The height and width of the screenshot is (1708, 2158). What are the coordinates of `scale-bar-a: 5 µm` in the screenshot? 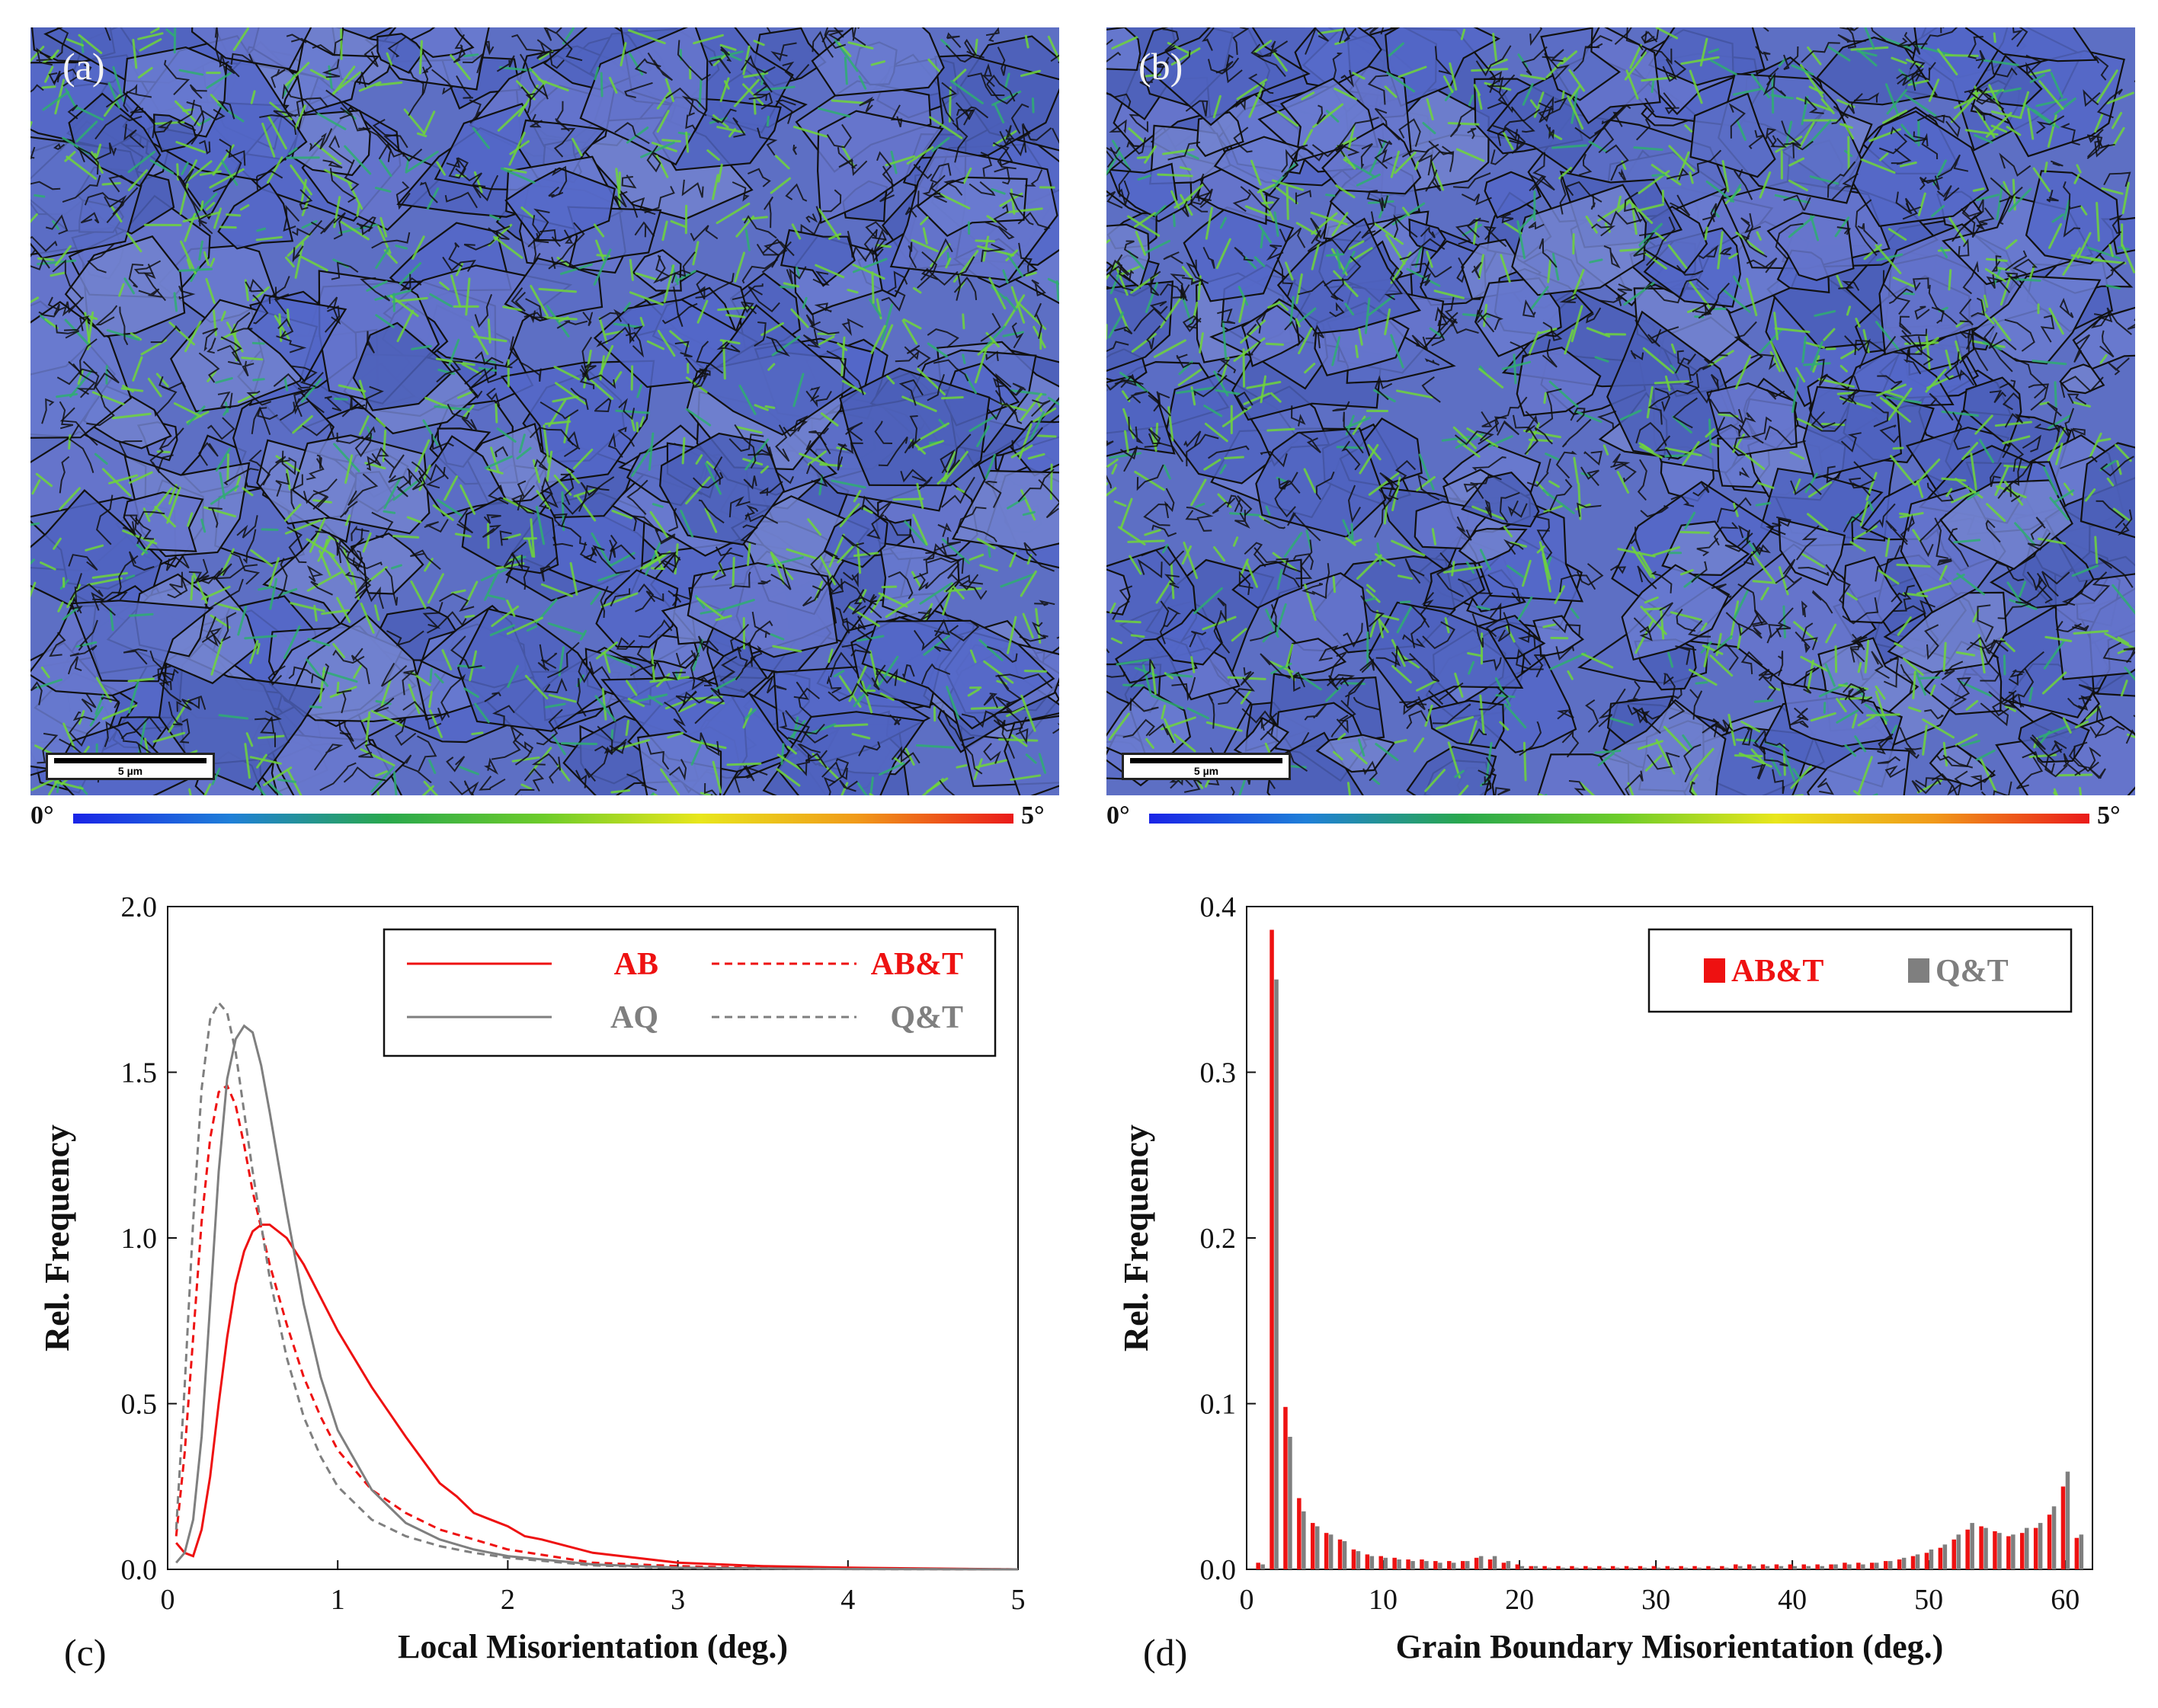 It's located at (130, 766).